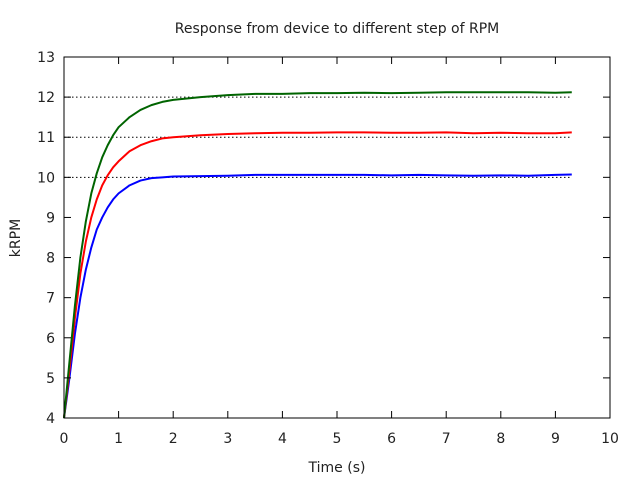 The width and height of the screenshot is (640, 480). I want to click on y-tick-label: 5, so click(50, 379).